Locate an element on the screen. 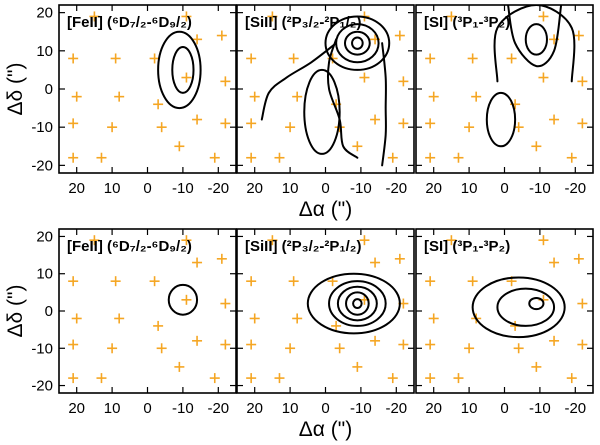  y-tick-label: -20 is located at coordinates (42, 165).